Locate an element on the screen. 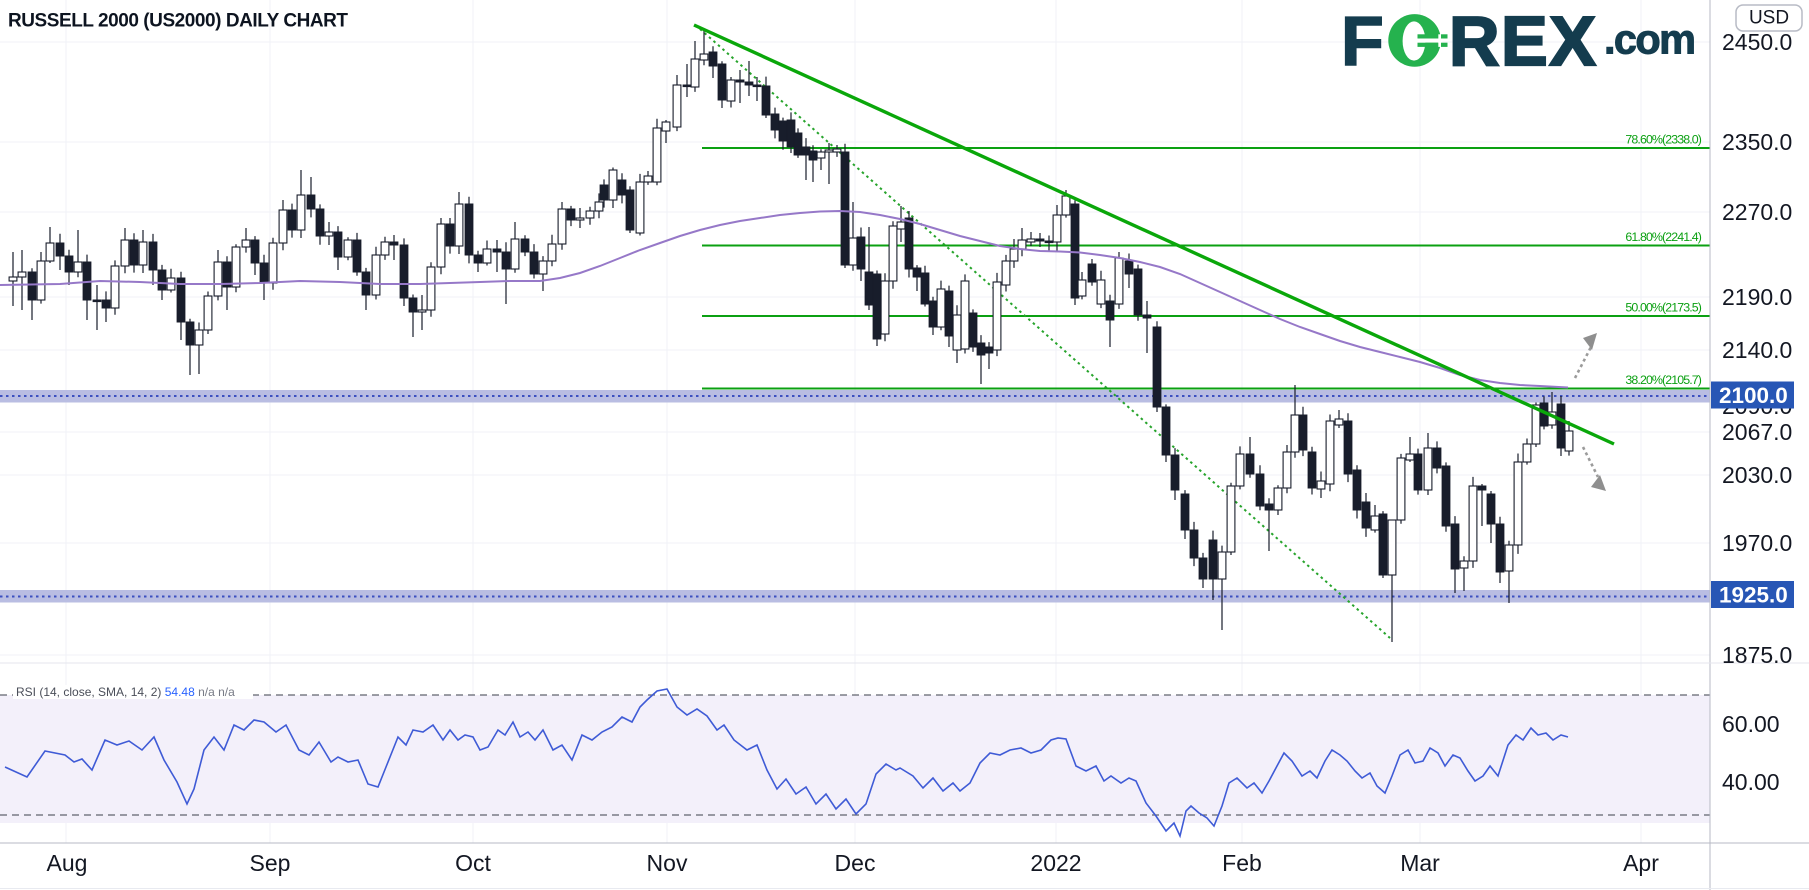 This screenshot has width=1809, height=890. svg-text: 2350.0 is located at coordinates (1757, 142).